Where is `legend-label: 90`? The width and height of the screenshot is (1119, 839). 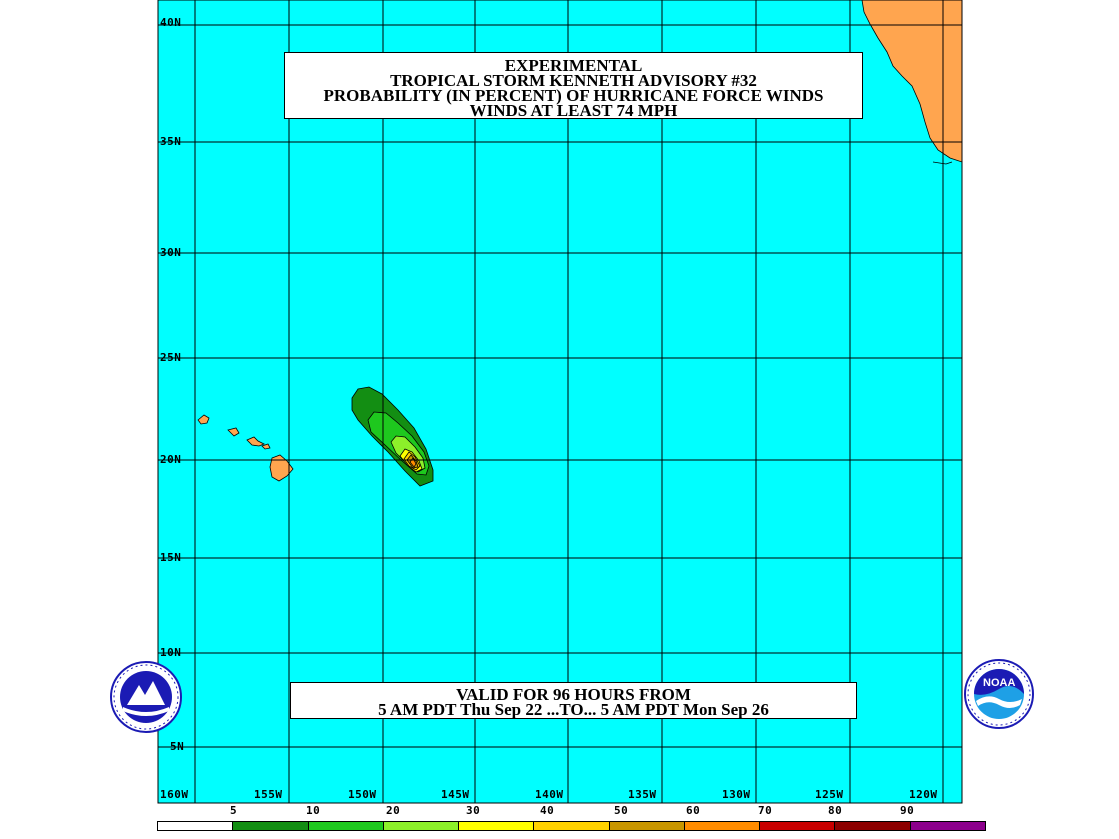
legend-label: 90 is located at coordinates (907, 810).